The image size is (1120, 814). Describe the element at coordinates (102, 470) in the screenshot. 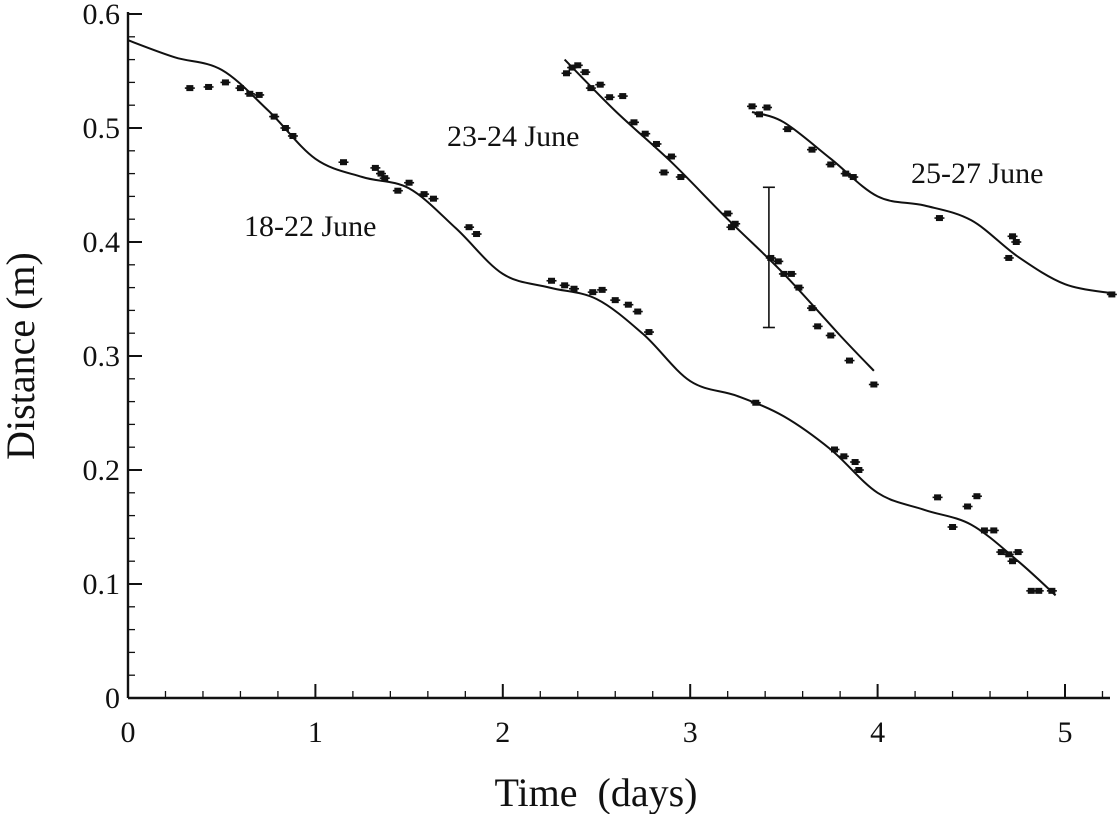

I see `y-tick-label: 0.2` at that location.